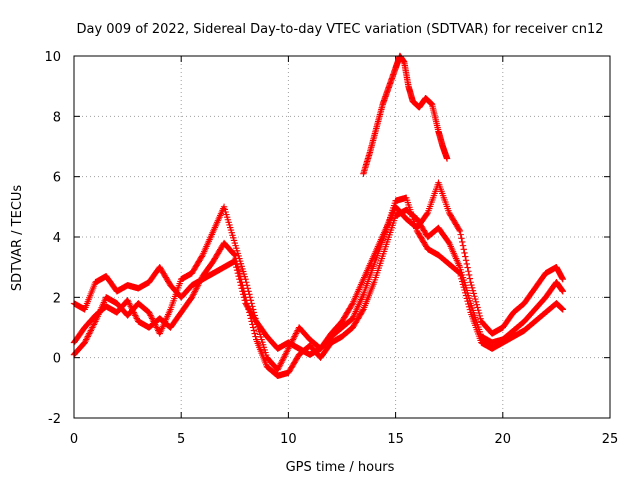 The width and height of the screenshot is (640, 480). I want to click on x-tick-label: 5, so click(181, 439).